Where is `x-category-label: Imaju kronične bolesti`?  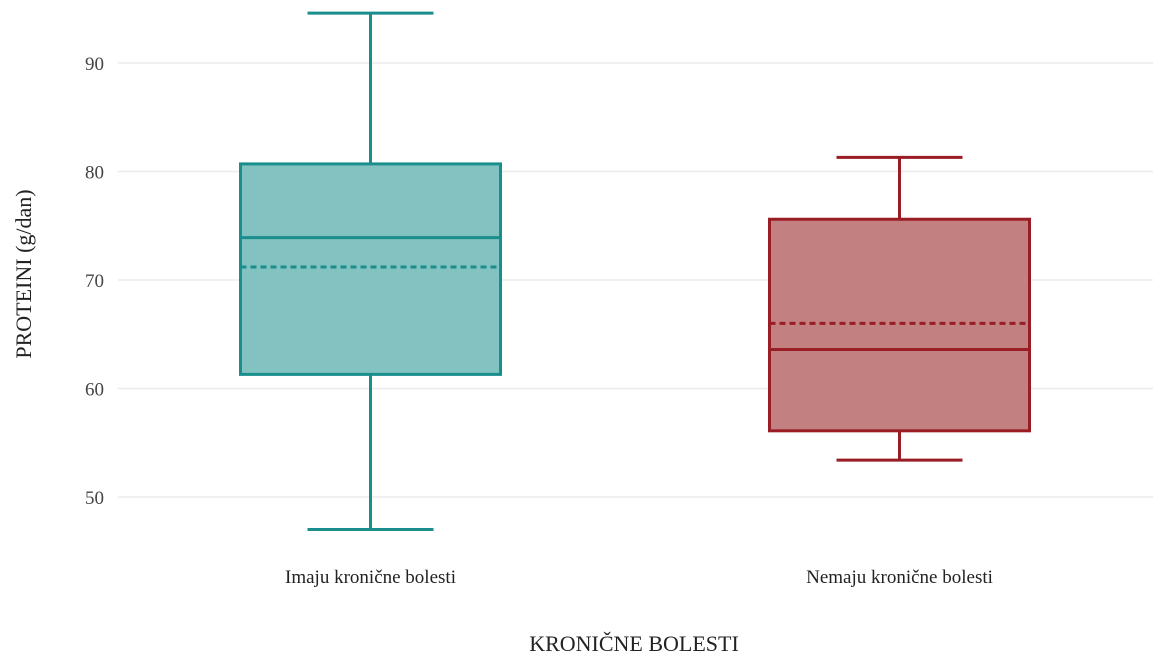 x-category-label: Imaju kronične bolesti is located at coordinates (370, 577).